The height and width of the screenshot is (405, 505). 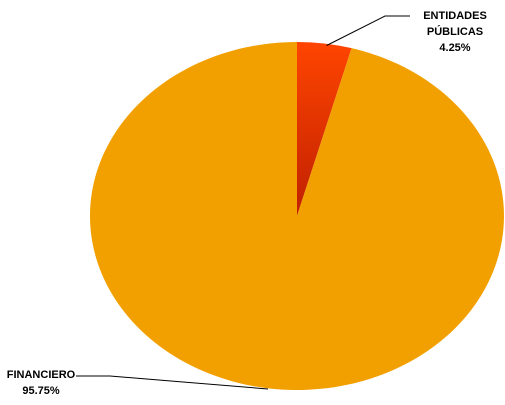 I want to click on leader-line-financiero, so click(x=172, y=382).